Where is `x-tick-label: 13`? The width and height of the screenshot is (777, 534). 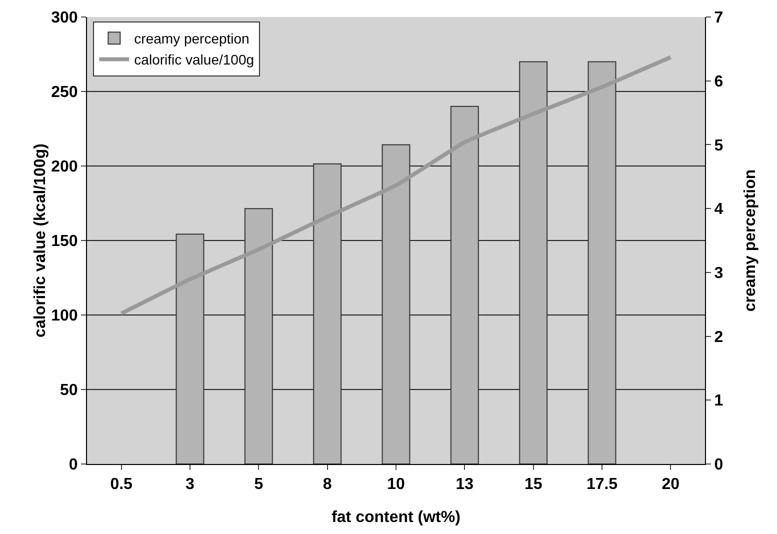
x-tick-label: 13 is located at coordinates (465, 485).